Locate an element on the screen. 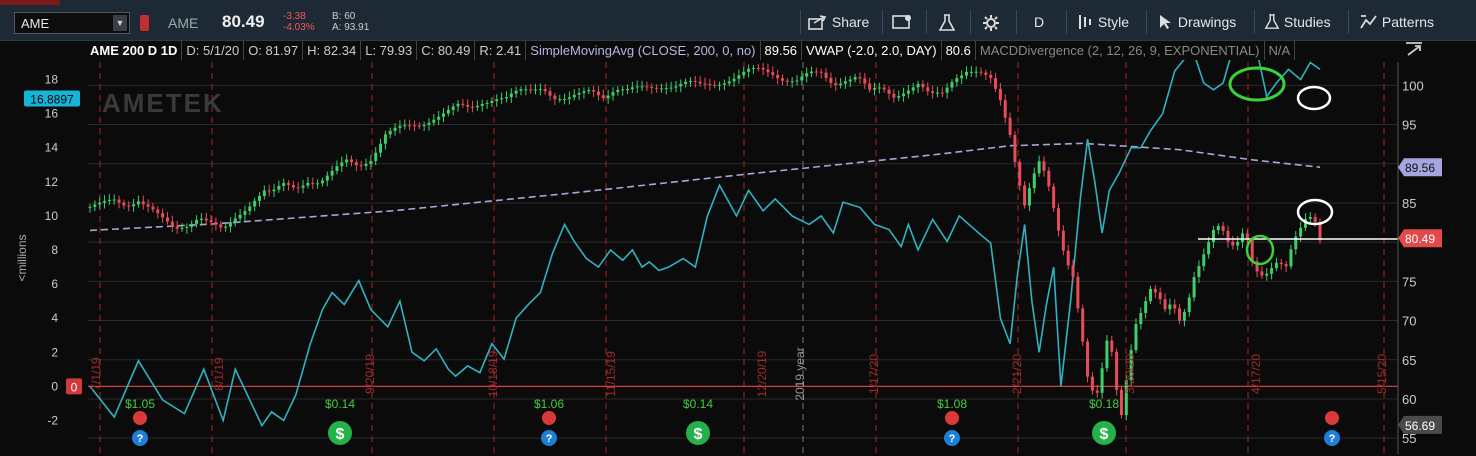  style-button: Style is located at coordinates (1102, 22).